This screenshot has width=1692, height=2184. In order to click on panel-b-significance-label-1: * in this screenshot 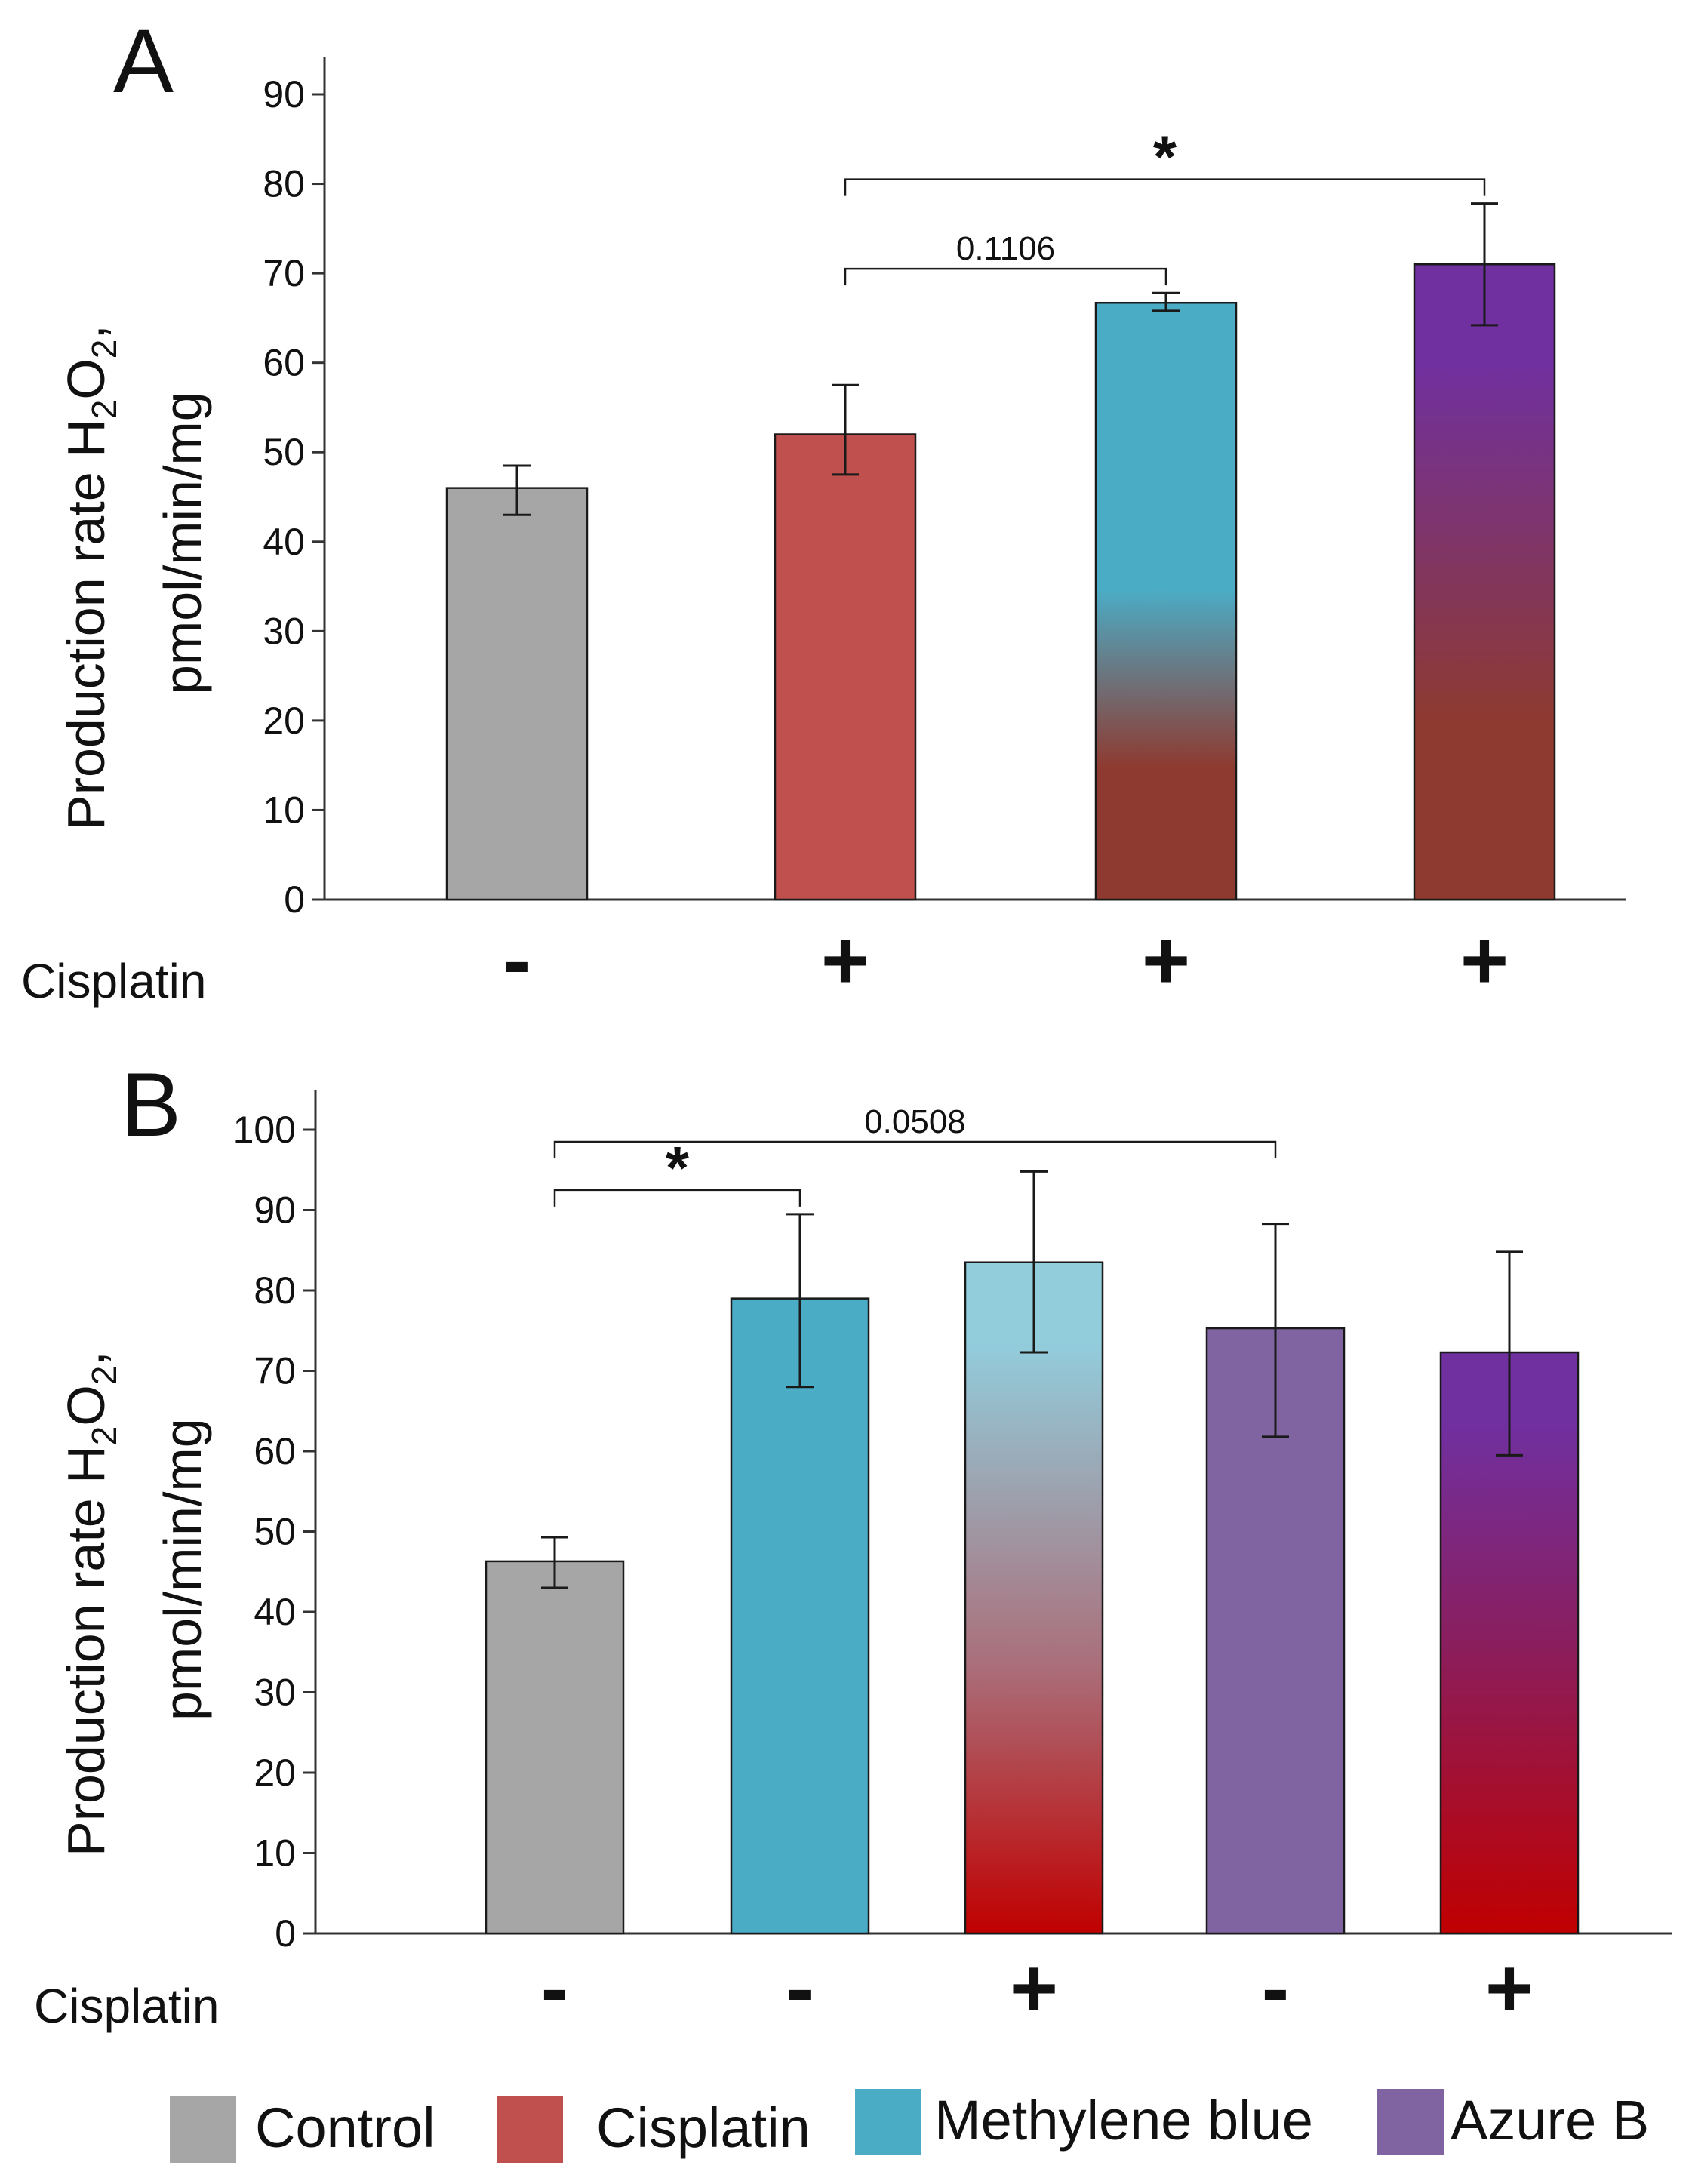, I will do `click(678, 1167)`.